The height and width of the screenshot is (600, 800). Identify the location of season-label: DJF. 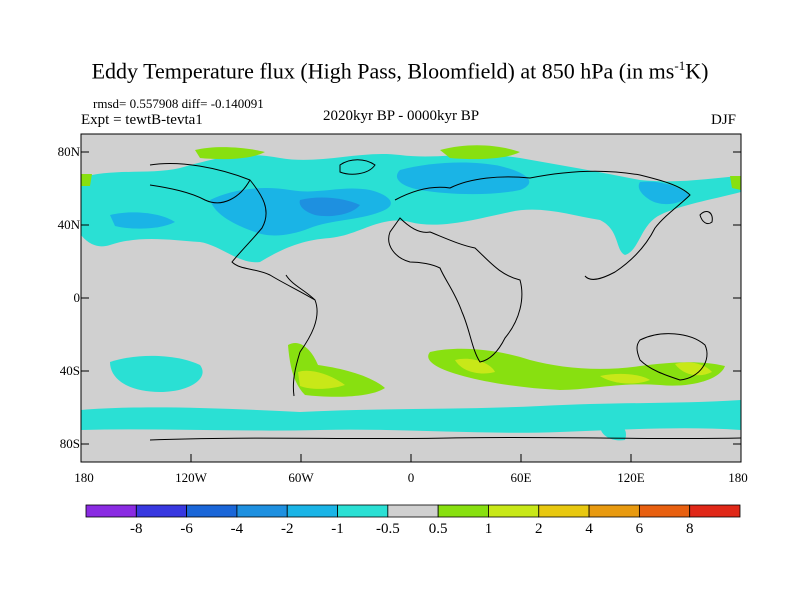
(724, 120).